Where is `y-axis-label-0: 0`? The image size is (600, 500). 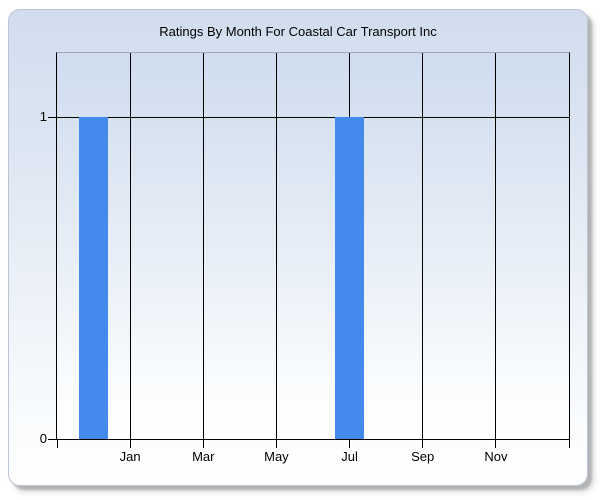
y-axis-label-0: 0 is located at coordinates (43, 438).